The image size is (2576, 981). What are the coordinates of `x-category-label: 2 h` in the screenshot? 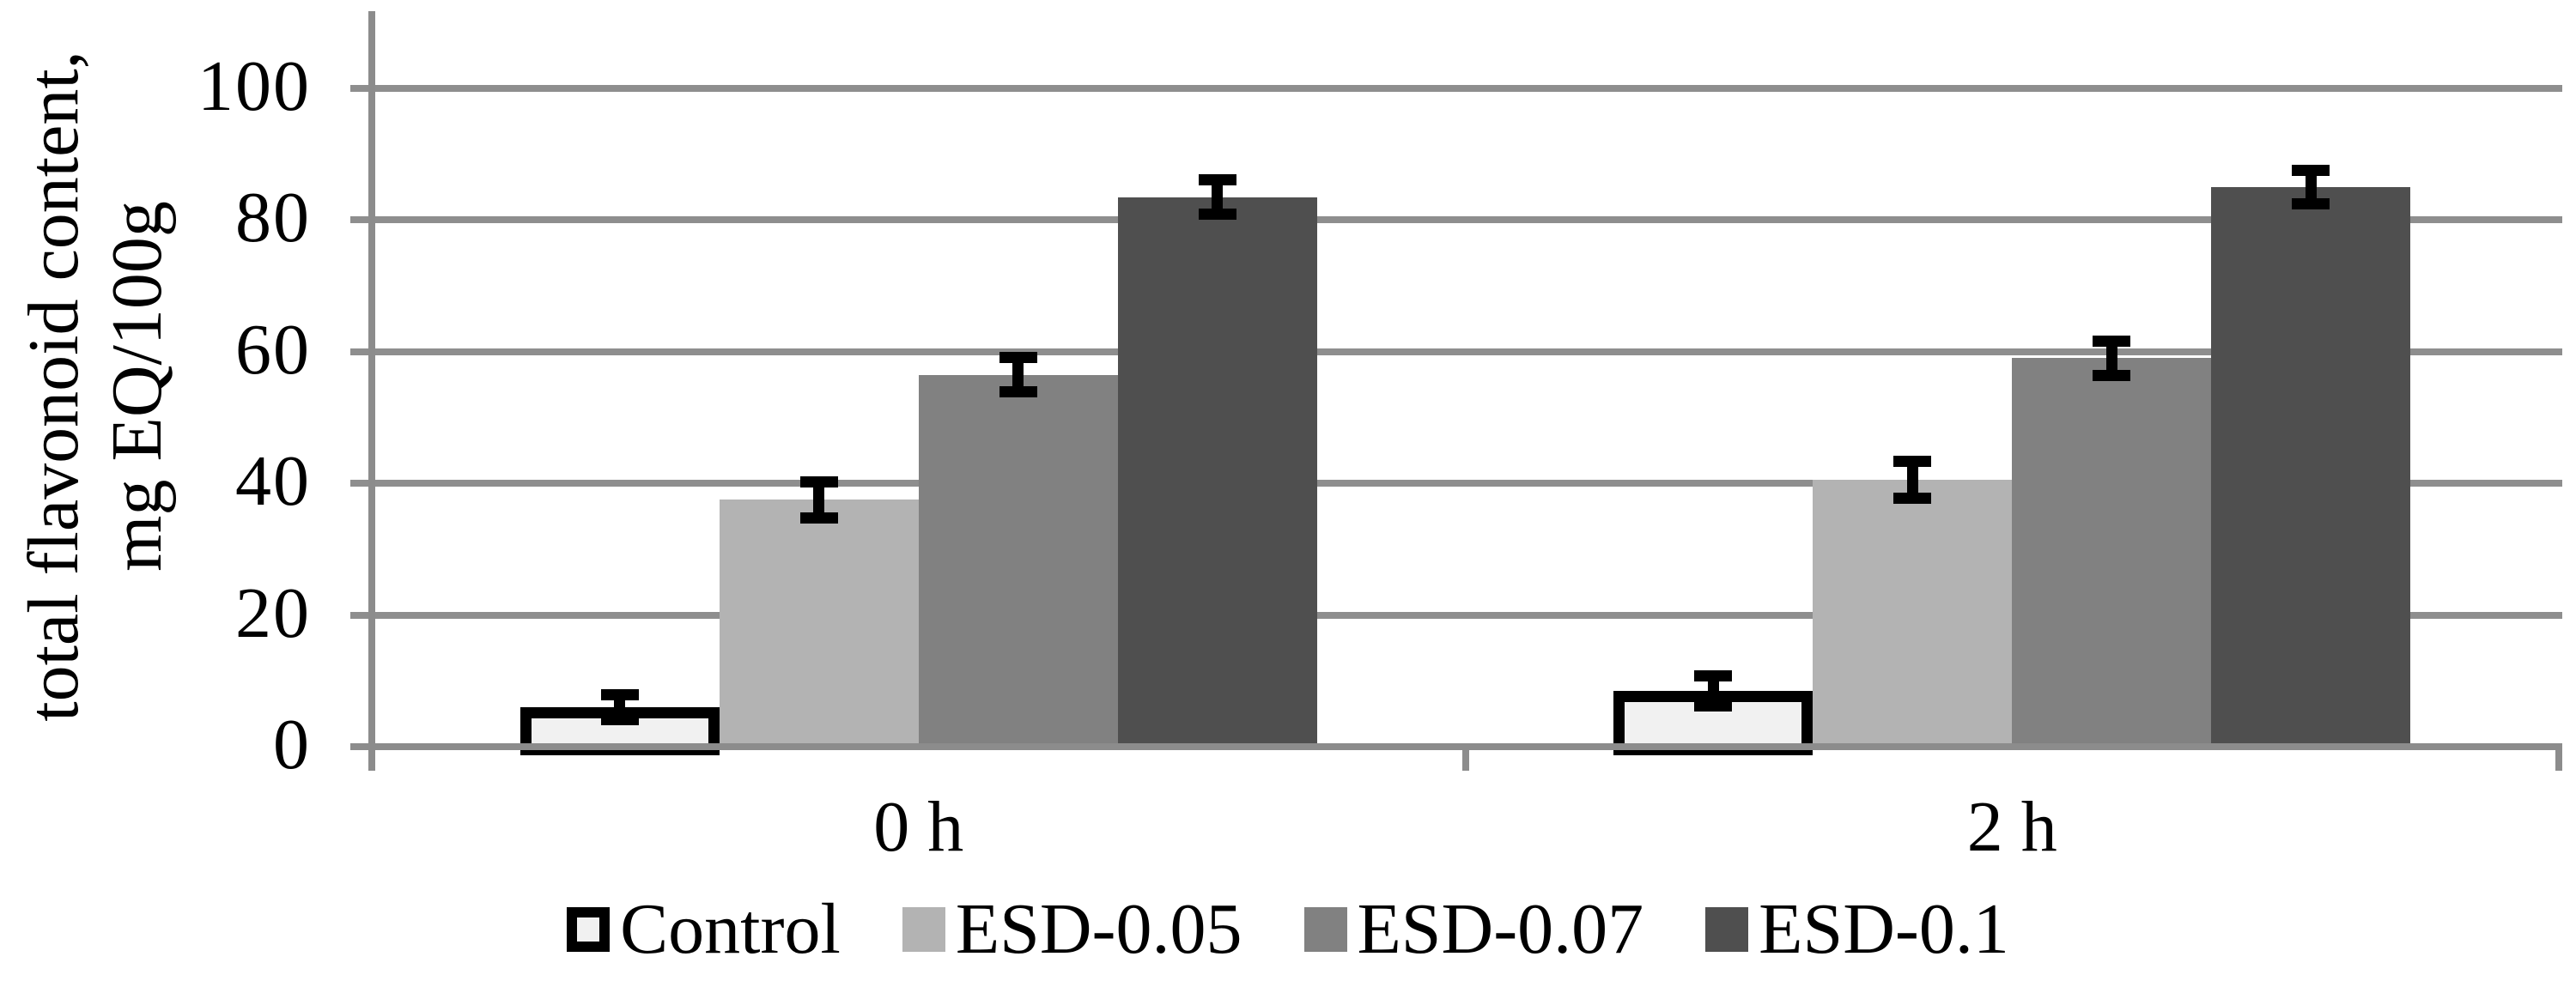 It's located at (2011, 827).